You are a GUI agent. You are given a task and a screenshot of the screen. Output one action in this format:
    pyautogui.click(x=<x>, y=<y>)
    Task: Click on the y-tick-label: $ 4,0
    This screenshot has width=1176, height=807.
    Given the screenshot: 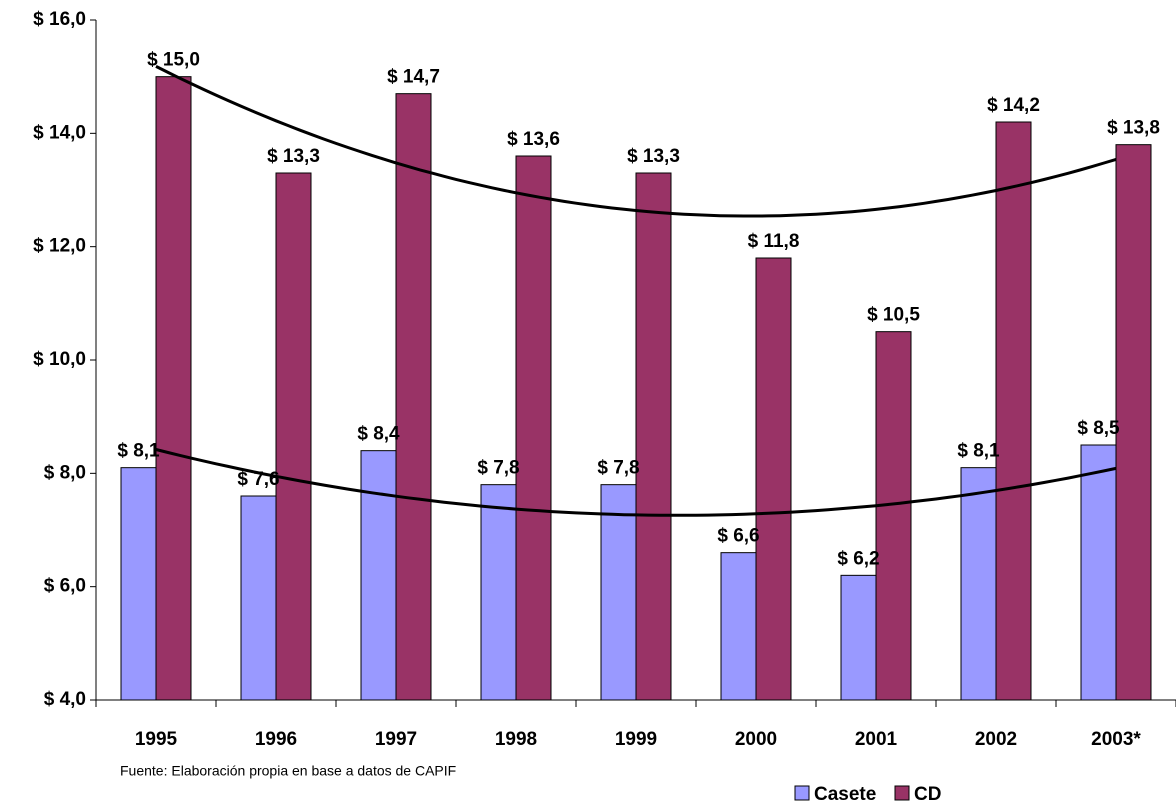 What is the action you would take?
    pyautogui.click(x=65, y=699)
    